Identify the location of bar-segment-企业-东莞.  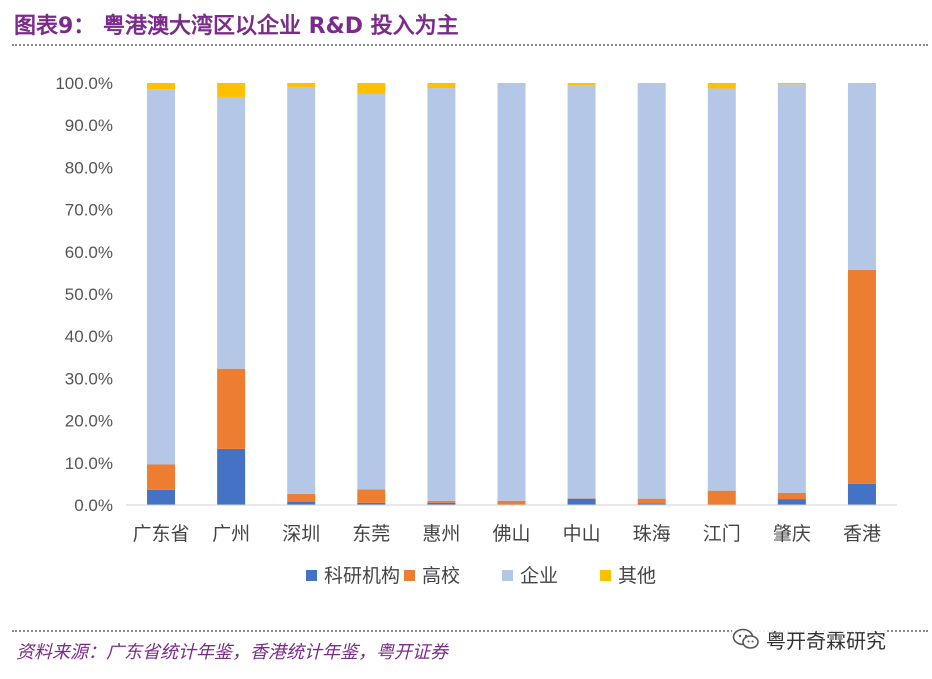
(371, 291).